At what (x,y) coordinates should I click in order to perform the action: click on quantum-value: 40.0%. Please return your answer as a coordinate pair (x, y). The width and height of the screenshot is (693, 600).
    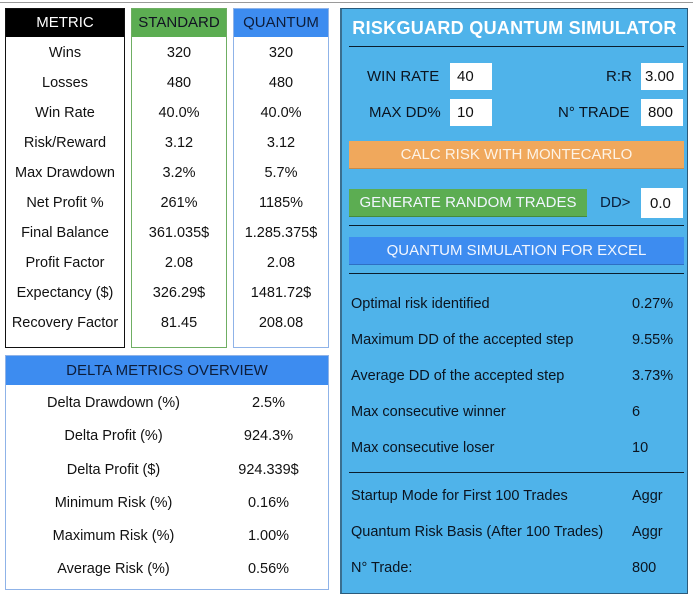
    Looking at the image, I should click on (281, 113).